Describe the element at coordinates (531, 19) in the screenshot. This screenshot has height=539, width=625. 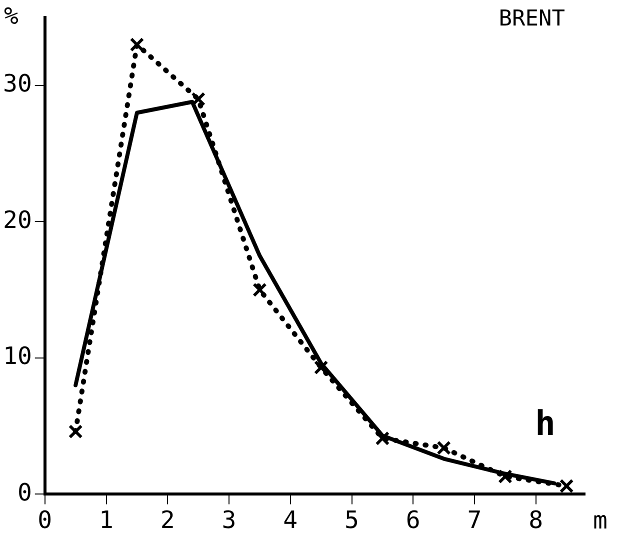
I see `annotation: BRENT` at that location.